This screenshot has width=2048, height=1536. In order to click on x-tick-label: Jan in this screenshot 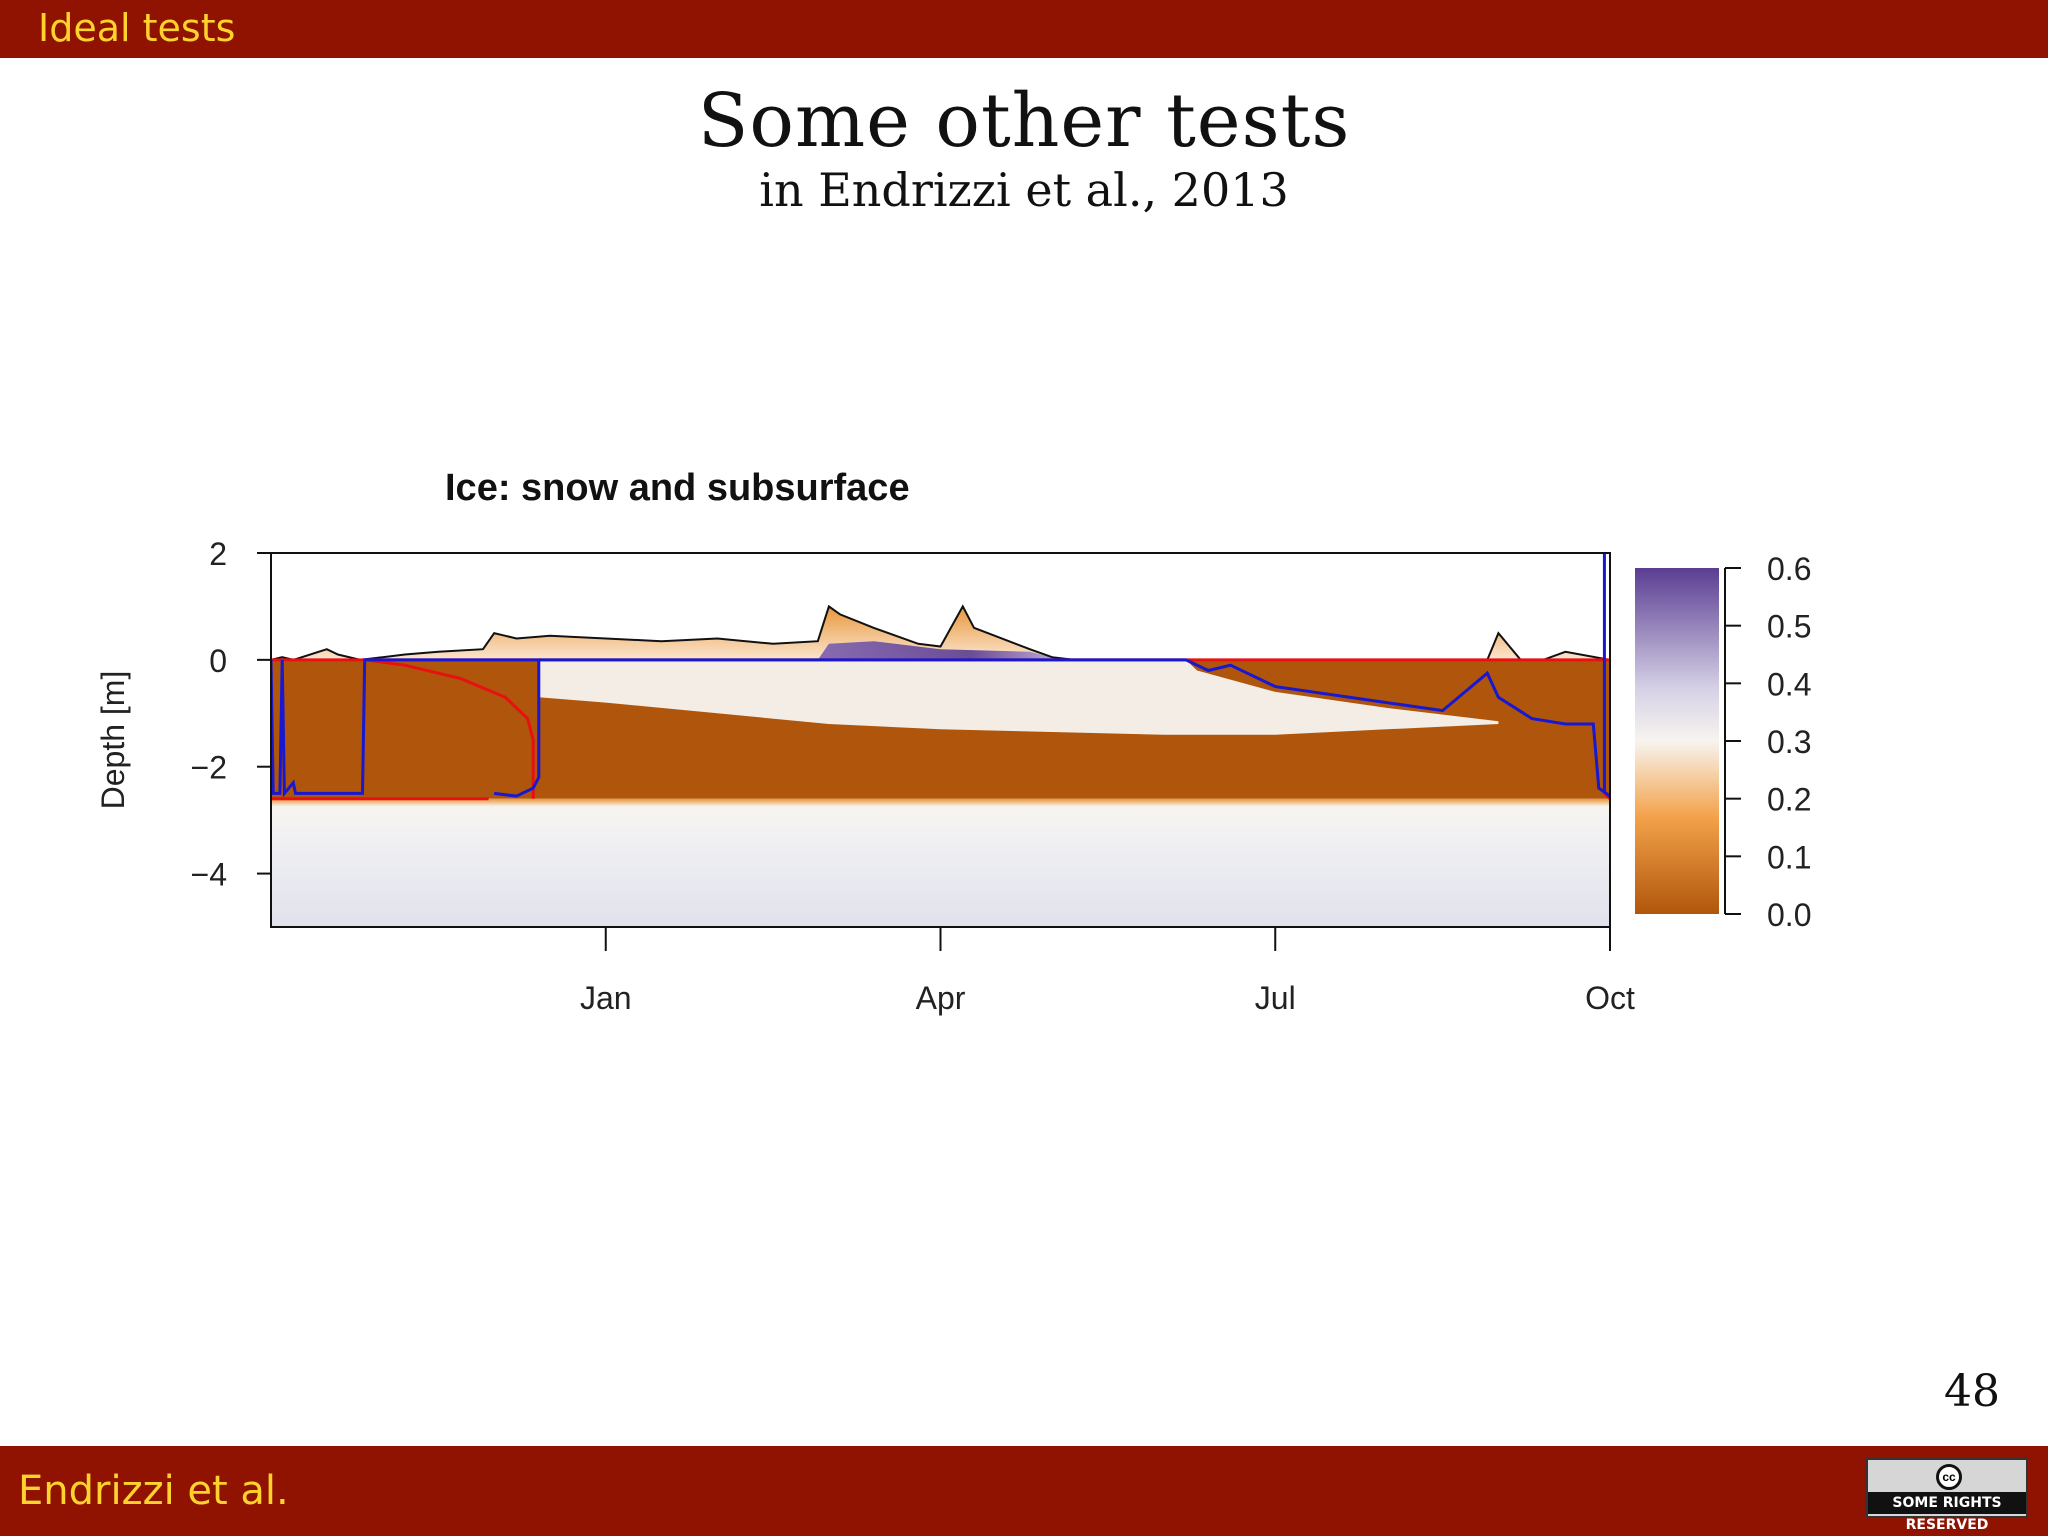, I will do `click(606, 998)`.